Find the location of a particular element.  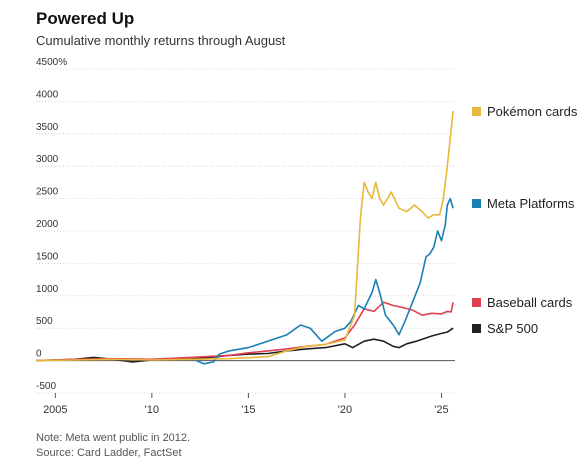

y-tick-label: 2000 is located at coordinates (47, 224).